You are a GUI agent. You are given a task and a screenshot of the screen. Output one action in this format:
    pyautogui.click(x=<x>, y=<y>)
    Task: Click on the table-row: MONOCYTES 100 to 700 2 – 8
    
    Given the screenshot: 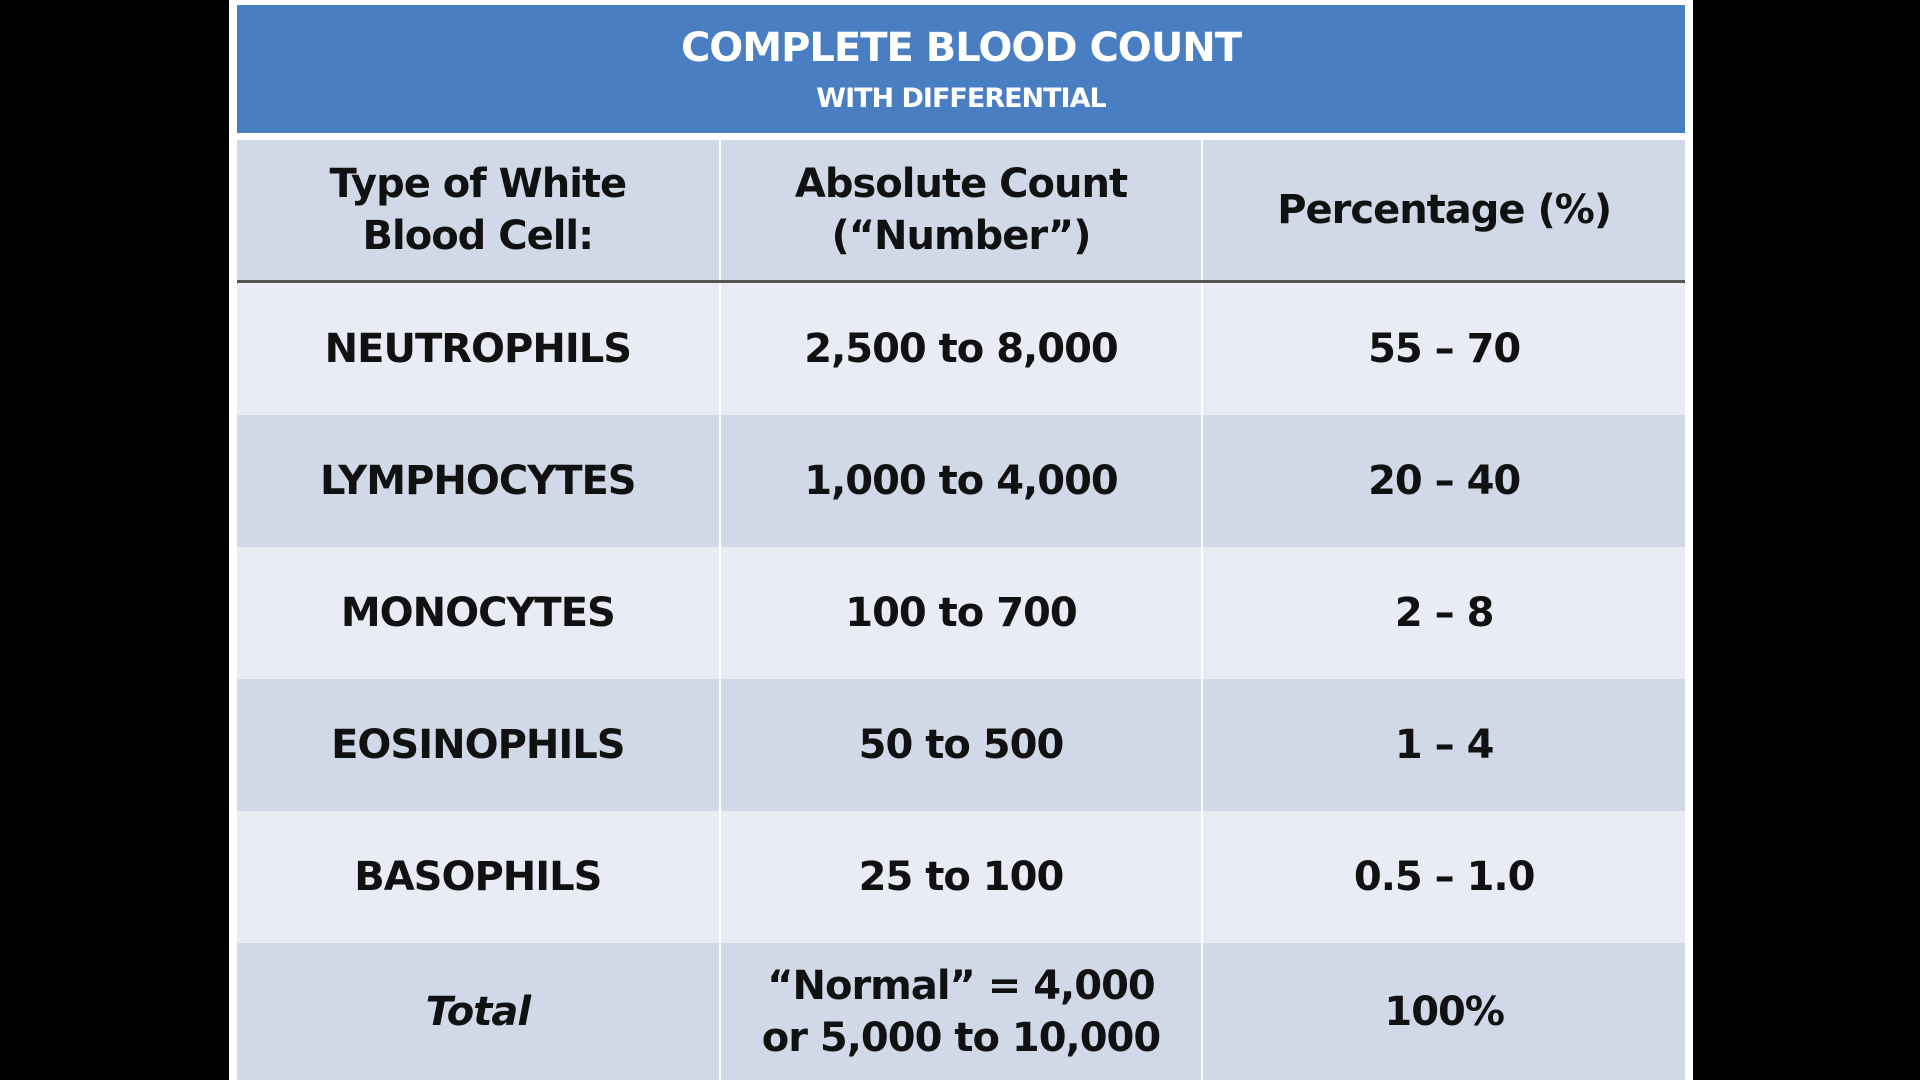 What is the action you would take?
    pyautogui.click(x=961, y=613)
    